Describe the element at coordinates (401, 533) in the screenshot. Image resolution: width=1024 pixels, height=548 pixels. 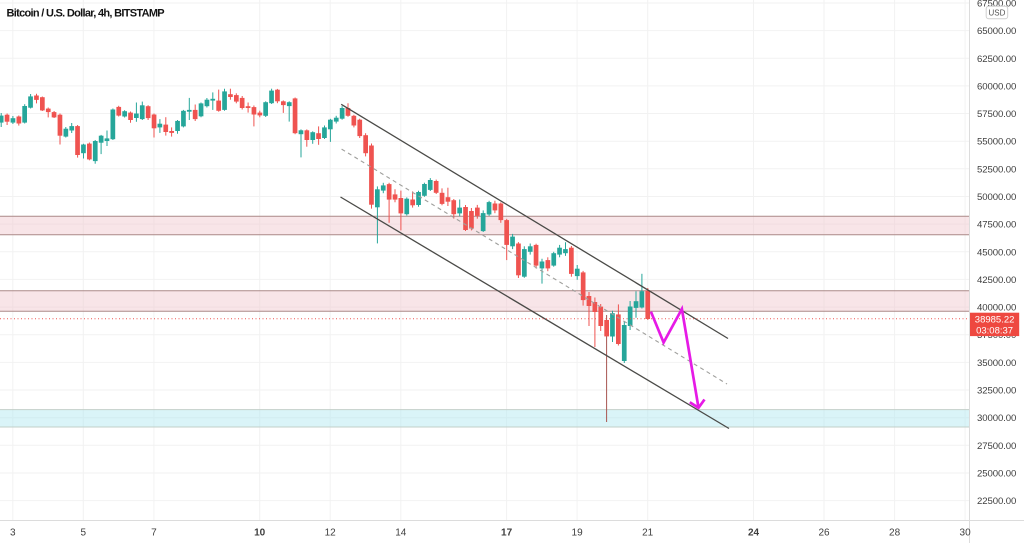
I see `svg-text: 14` at that location.